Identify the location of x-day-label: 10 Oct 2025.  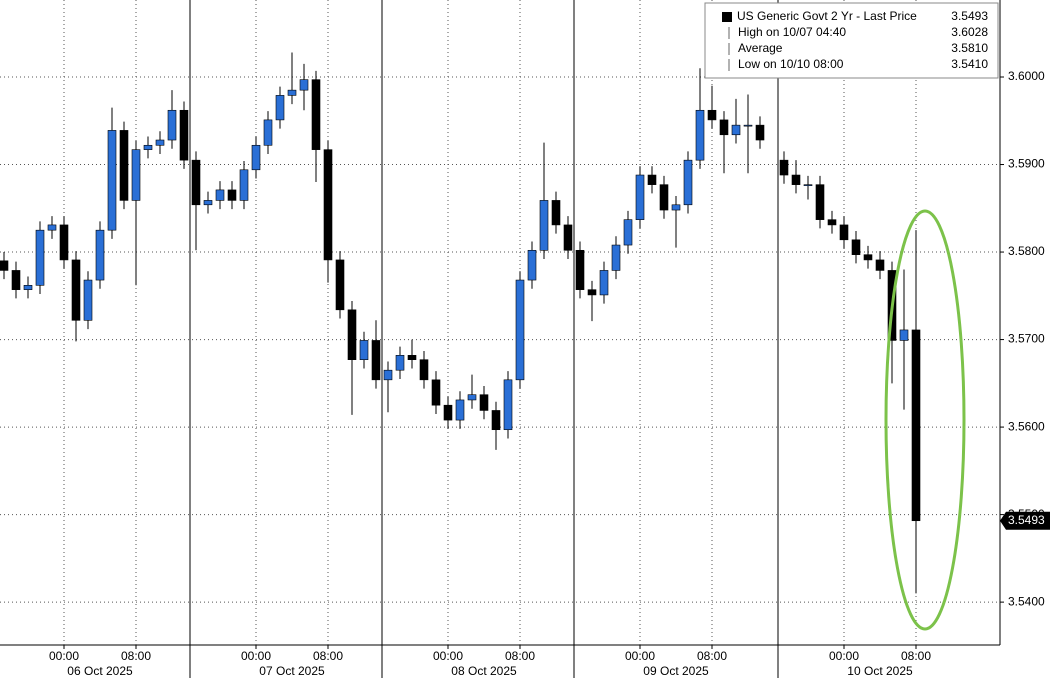
(880, 671).